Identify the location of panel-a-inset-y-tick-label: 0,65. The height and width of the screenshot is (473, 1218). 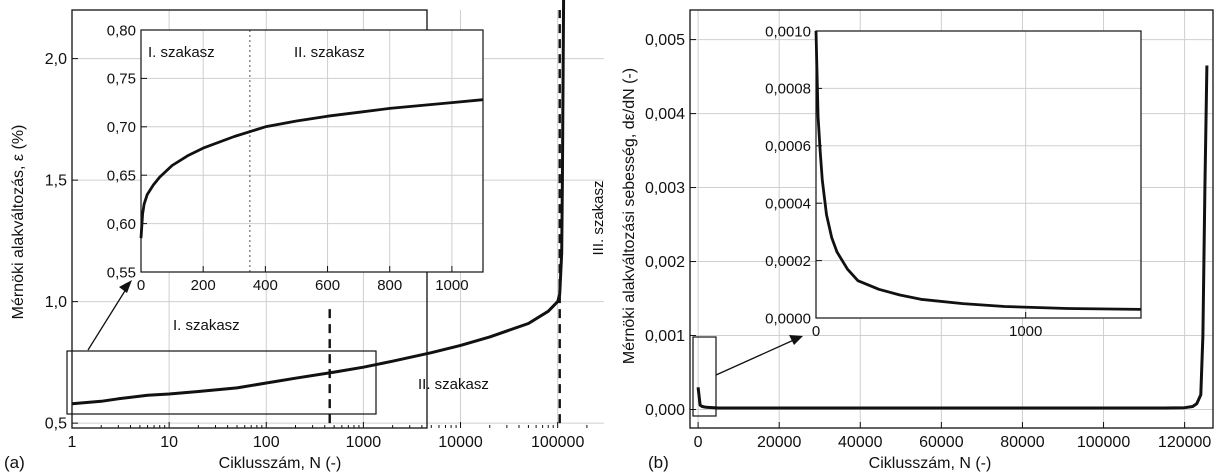
(121, 175).